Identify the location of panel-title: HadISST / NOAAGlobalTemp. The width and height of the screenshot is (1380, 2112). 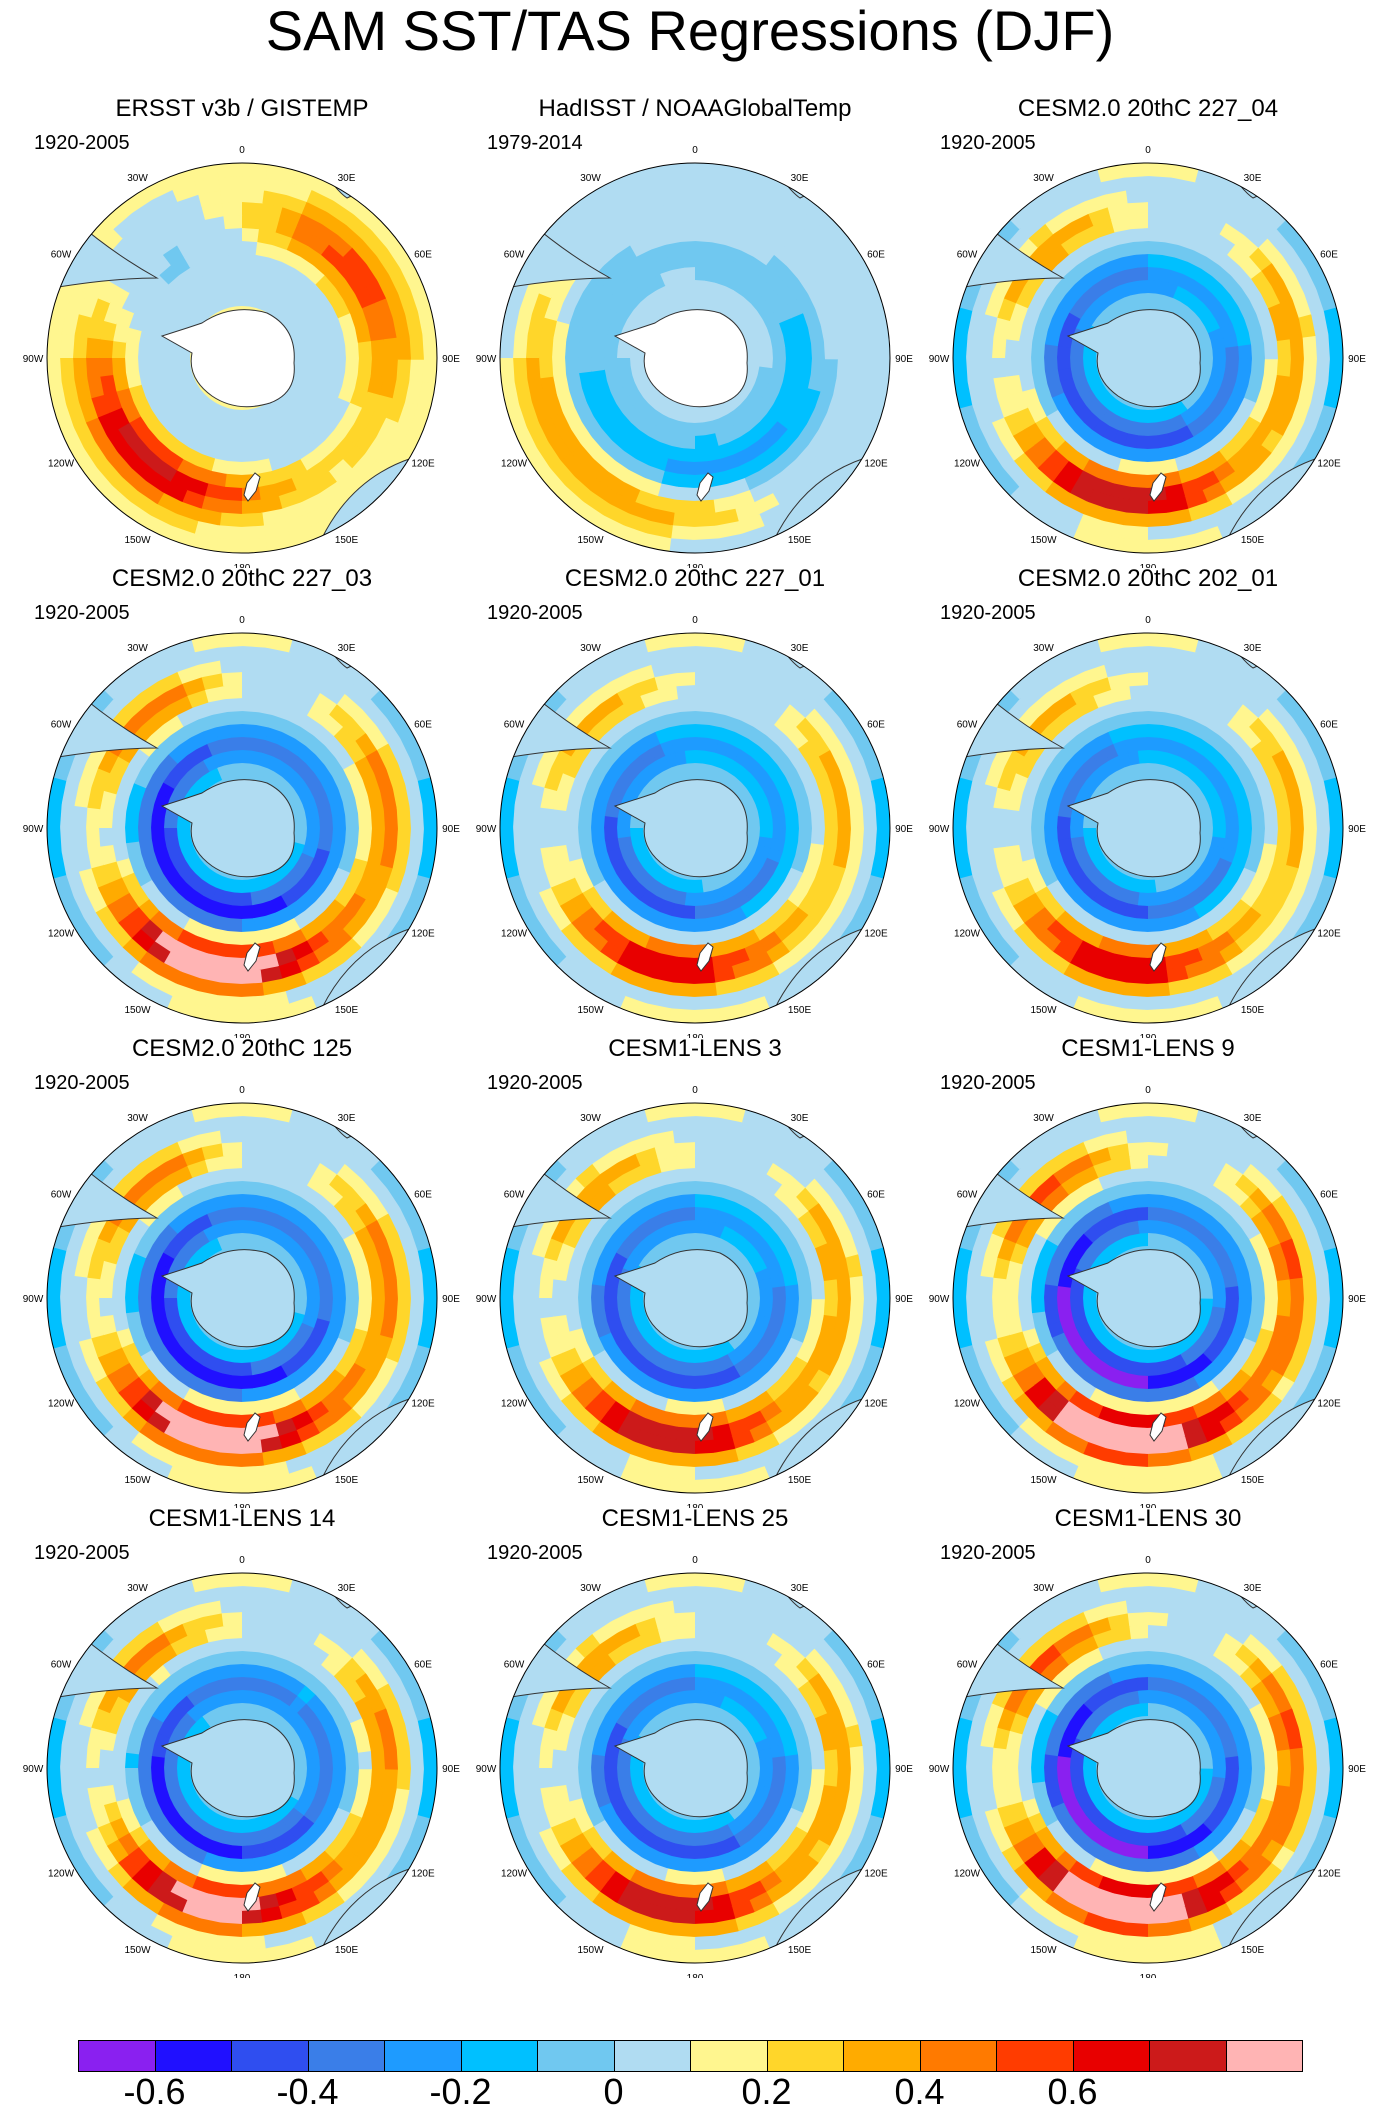
(695, 109).